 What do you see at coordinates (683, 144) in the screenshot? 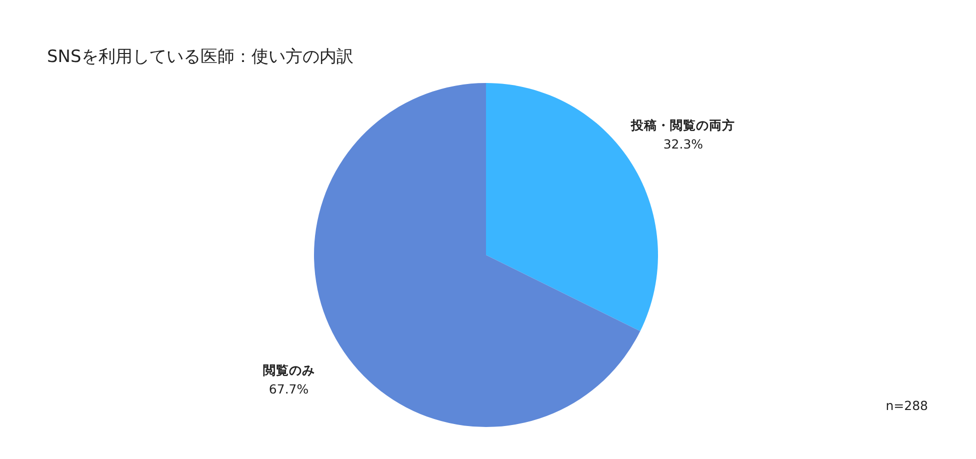
I see `data-label: 32.3%` at bounding box center [683, 144].